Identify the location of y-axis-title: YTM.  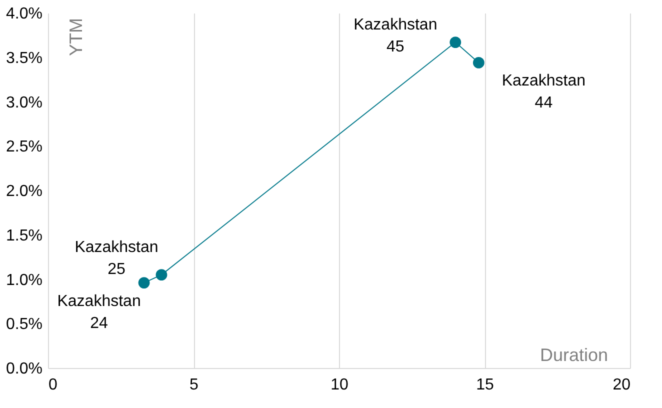
(76, 37).